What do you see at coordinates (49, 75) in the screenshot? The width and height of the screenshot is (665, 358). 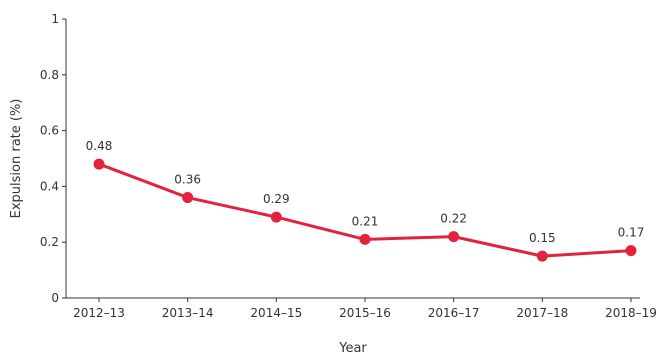 I see `y-tick-label: 0.8` at bounding box center [49, 75].